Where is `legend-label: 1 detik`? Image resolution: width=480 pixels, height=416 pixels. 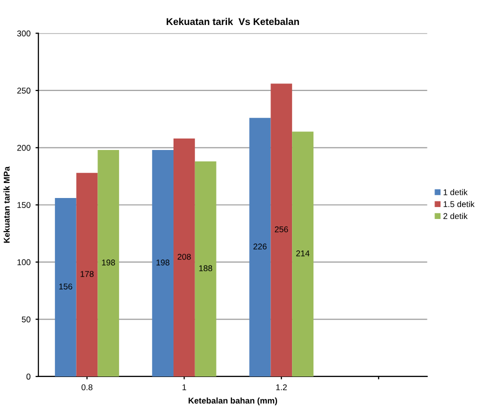 legend-label: 1 detik is located at coordinates (456, 192).